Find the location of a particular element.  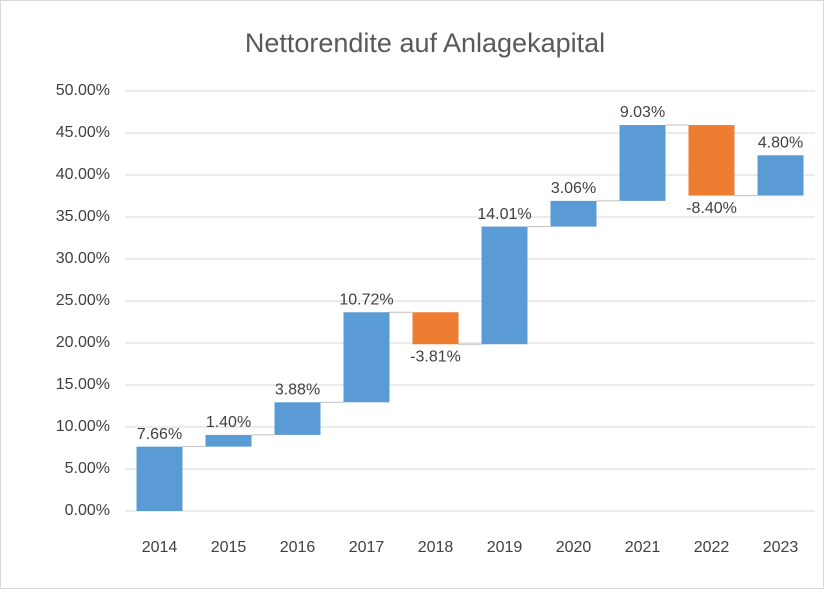

data-label: 9.03% is located at coordinates (642, 112).